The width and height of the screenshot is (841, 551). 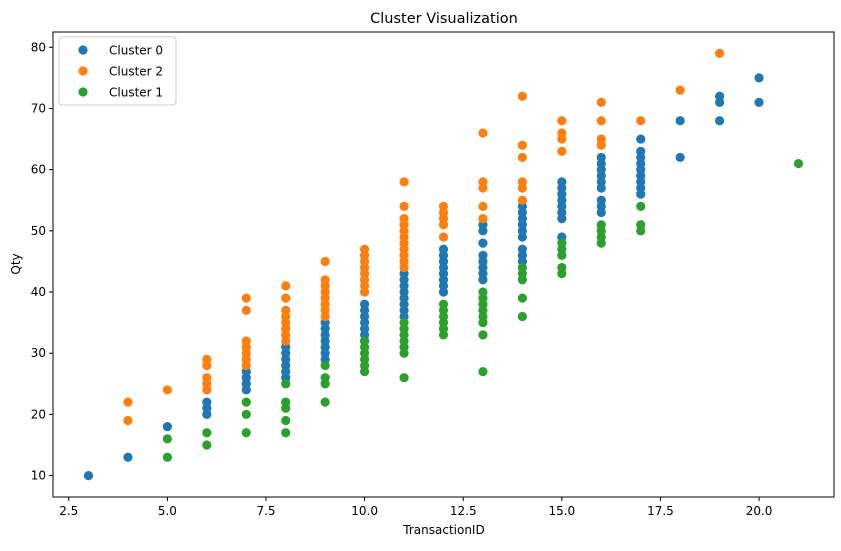 I want to click on x-tick-label: 5.0, so click(x=167, y=511).